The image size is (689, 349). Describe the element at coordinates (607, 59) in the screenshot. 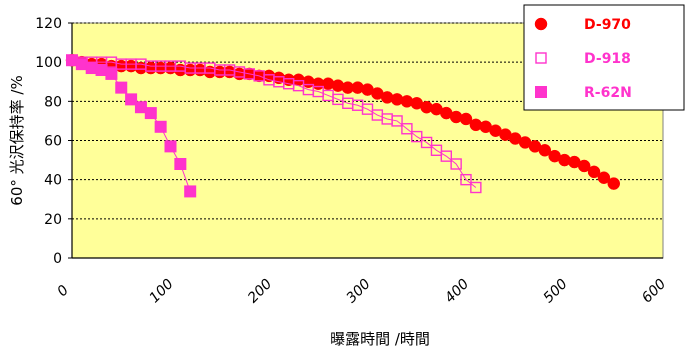

I see `legend-label: D-918` at that location.